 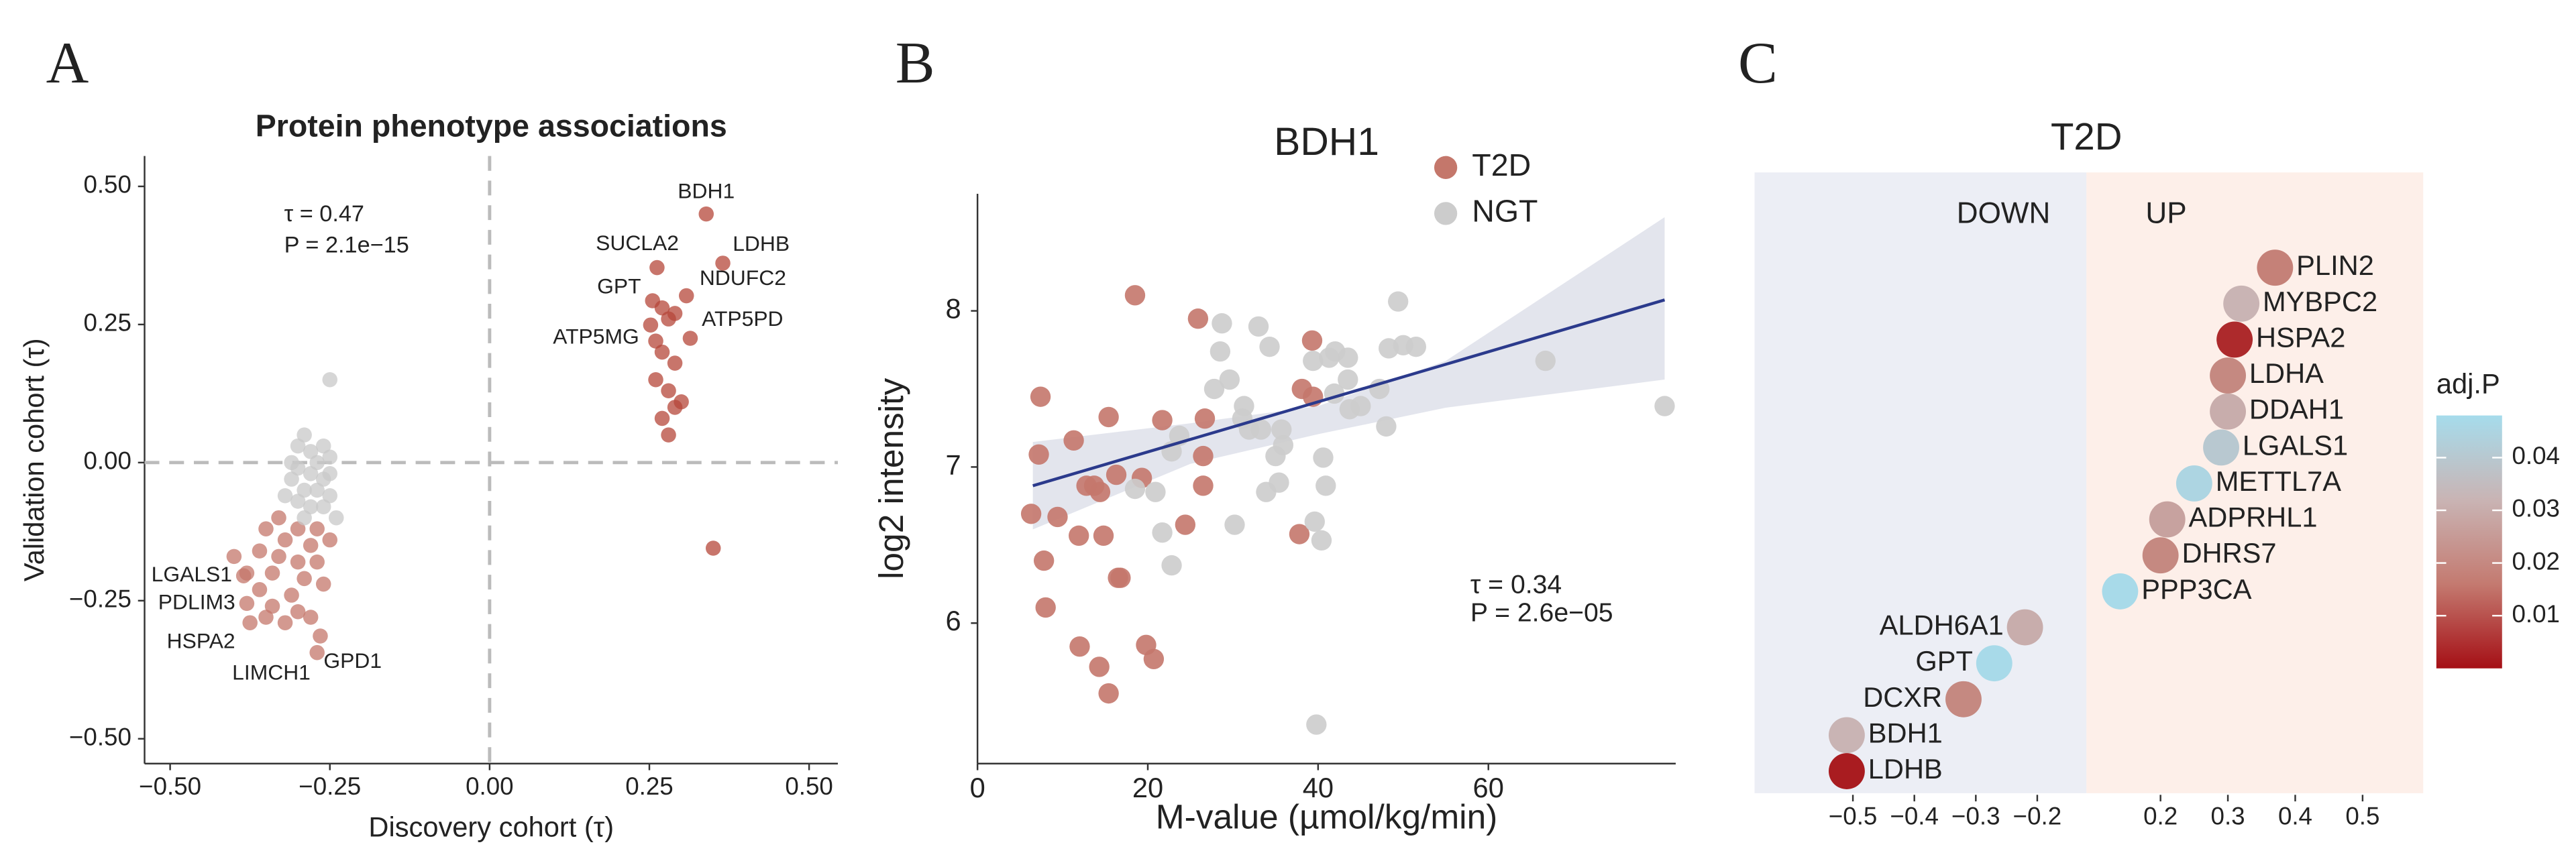 I want to click on category-label: LDHB, so click(x=1905, y=769).